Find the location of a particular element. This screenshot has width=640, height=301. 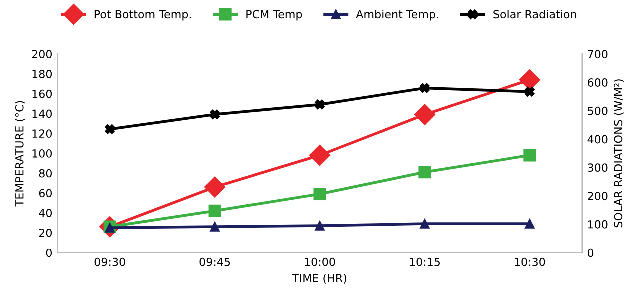

y2-tick-label: 0 is located at coordinates (591, 253).